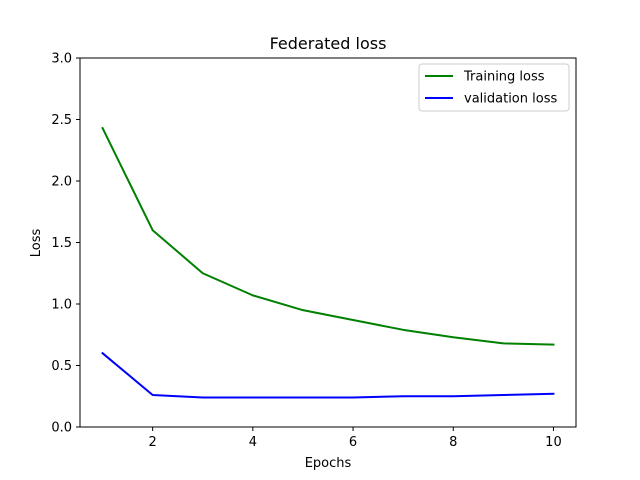 The width and height of the screenshot is (640, 480). What do you see at coordinates (253, 442) in the screenshot?
I see `x-tick-label: 4` at bounding box center [253, 442].